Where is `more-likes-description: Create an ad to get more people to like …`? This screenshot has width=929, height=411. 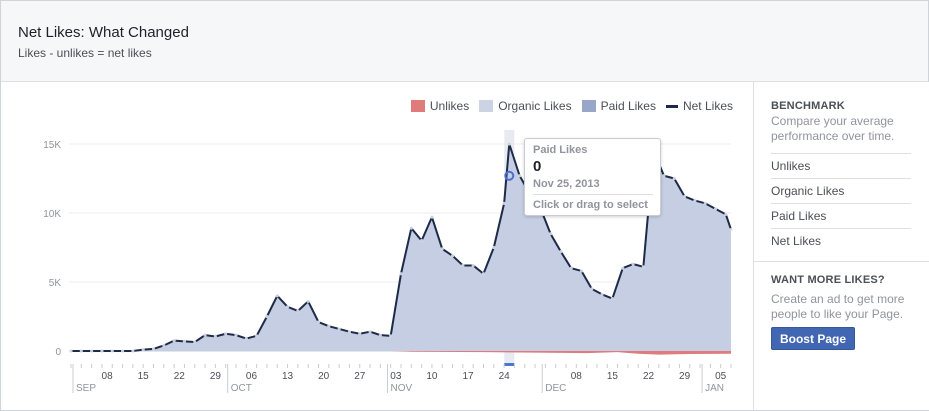 more-likes-description: Create an ad to get more people to like … is located at coordinates (838, 306).